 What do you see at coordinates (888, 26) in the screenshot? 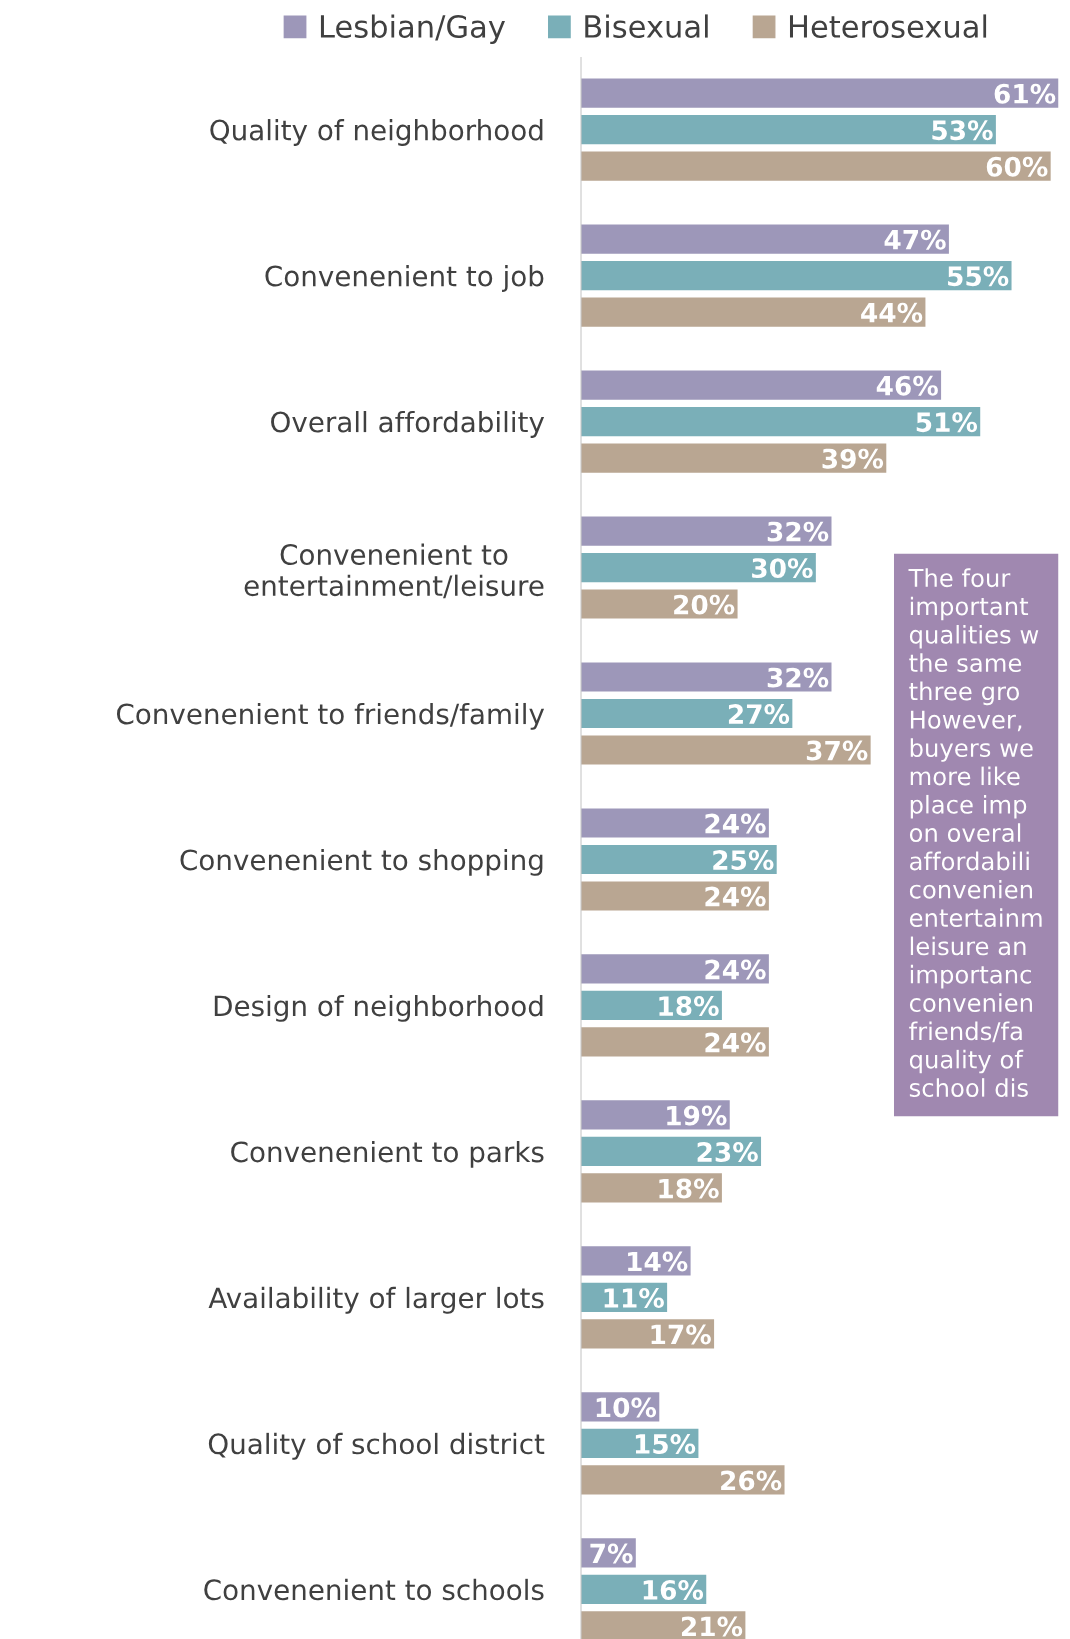
I see `legend-label: Heterosexual` at bounding box center [888, 26].